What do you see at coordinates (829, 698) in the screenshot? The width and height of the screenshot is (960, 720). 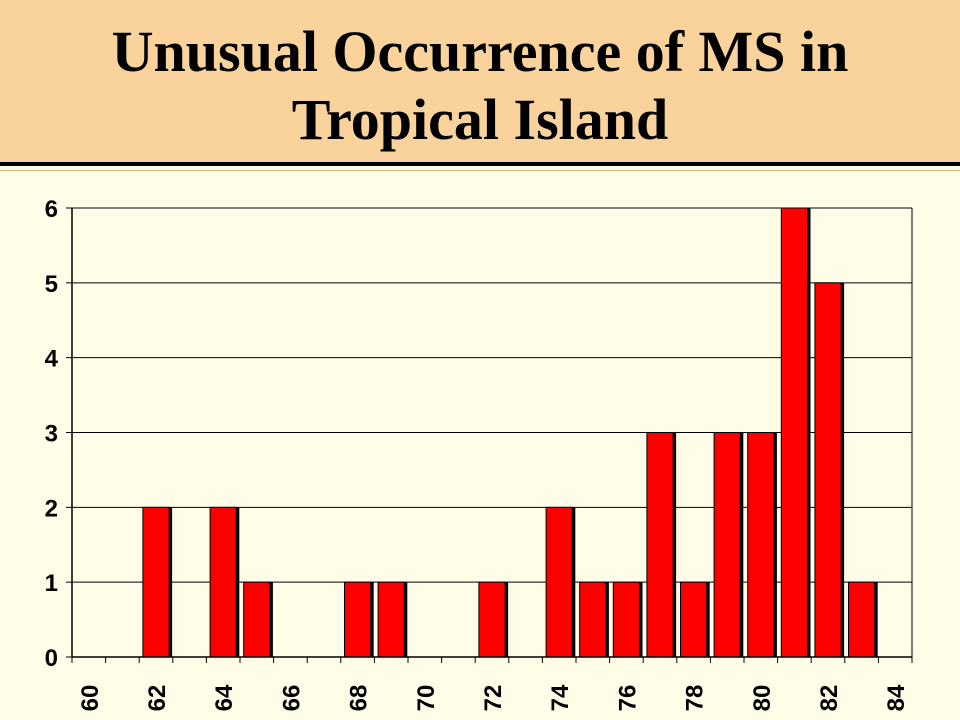 I see `x-tick-label: 82` at bounding box center [829, 698].